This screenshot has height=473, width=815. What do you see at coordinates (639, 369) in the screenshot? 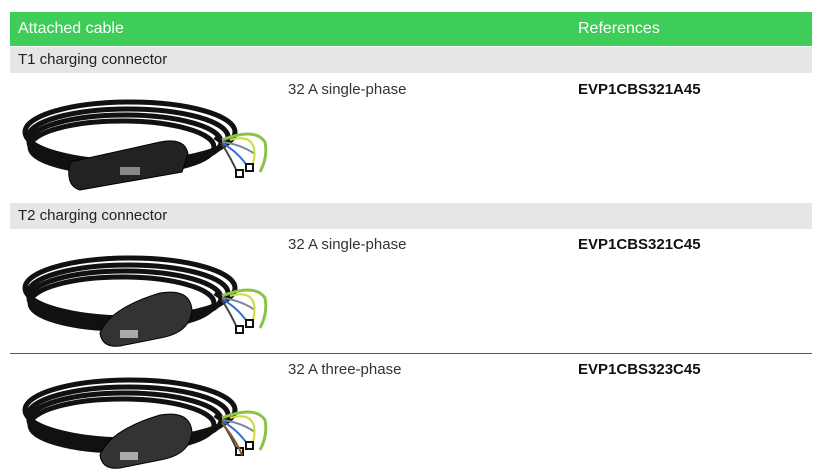
I see `row-reference: EVP1CBS323C45` at bounding box center [639, 369].